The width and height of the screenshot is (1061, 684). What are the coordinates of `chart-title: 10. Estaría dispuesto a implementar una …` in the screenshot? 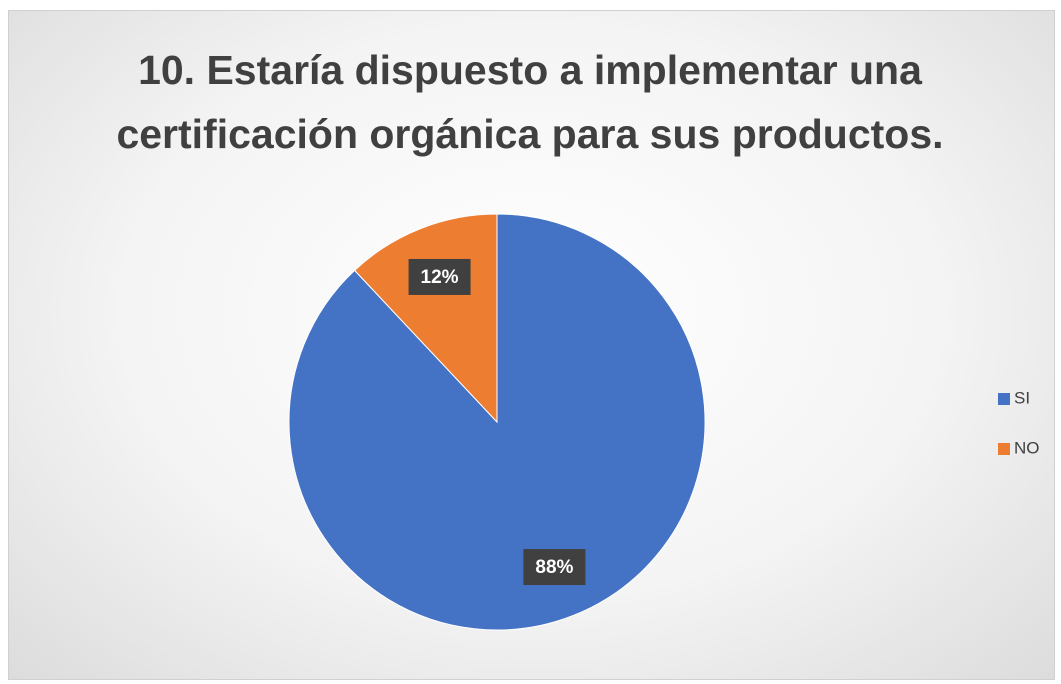 It's located at (530, 102).